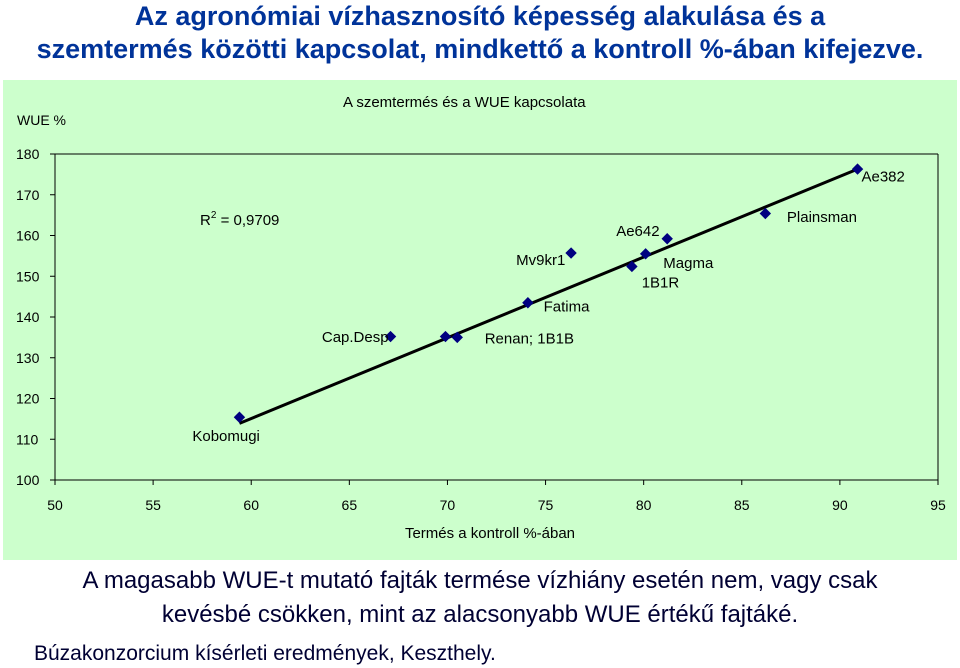  I want to click on x-tick-labels: 50 55 60 65 70 75 80 85 90 95, so click(496, 496).